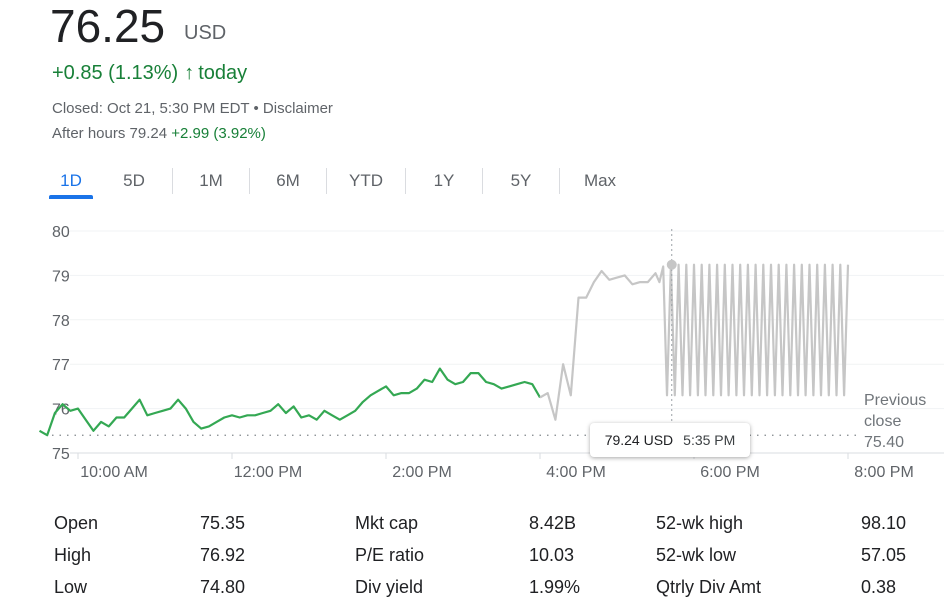 Image resolution: width=944 pixels, height=608 pixels. I want to click on stat-label-52wk-low: 52-wk low, so click(696, 555).